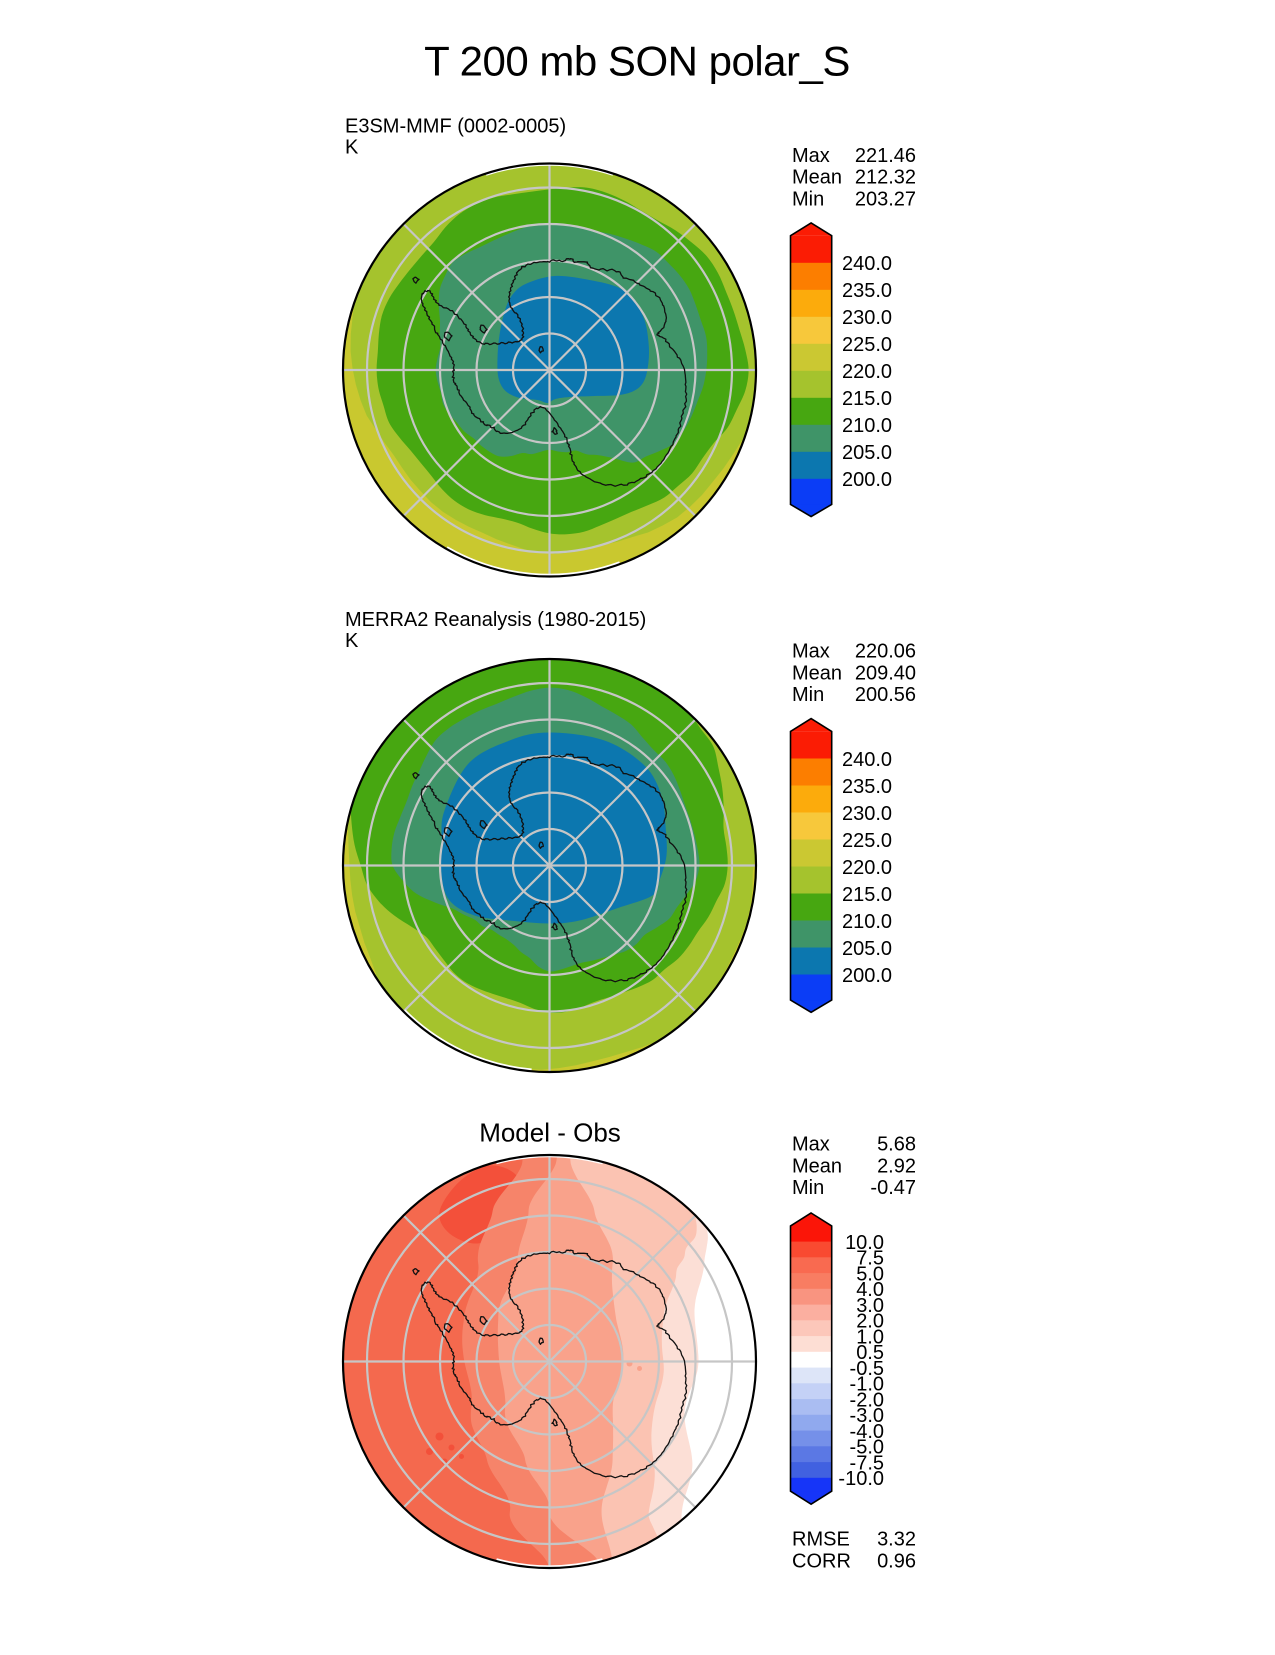 Image resolution: width=1275 pixels, height=1655 pixels. I want to click on svg-text: -7.5, so click(867, 1463).